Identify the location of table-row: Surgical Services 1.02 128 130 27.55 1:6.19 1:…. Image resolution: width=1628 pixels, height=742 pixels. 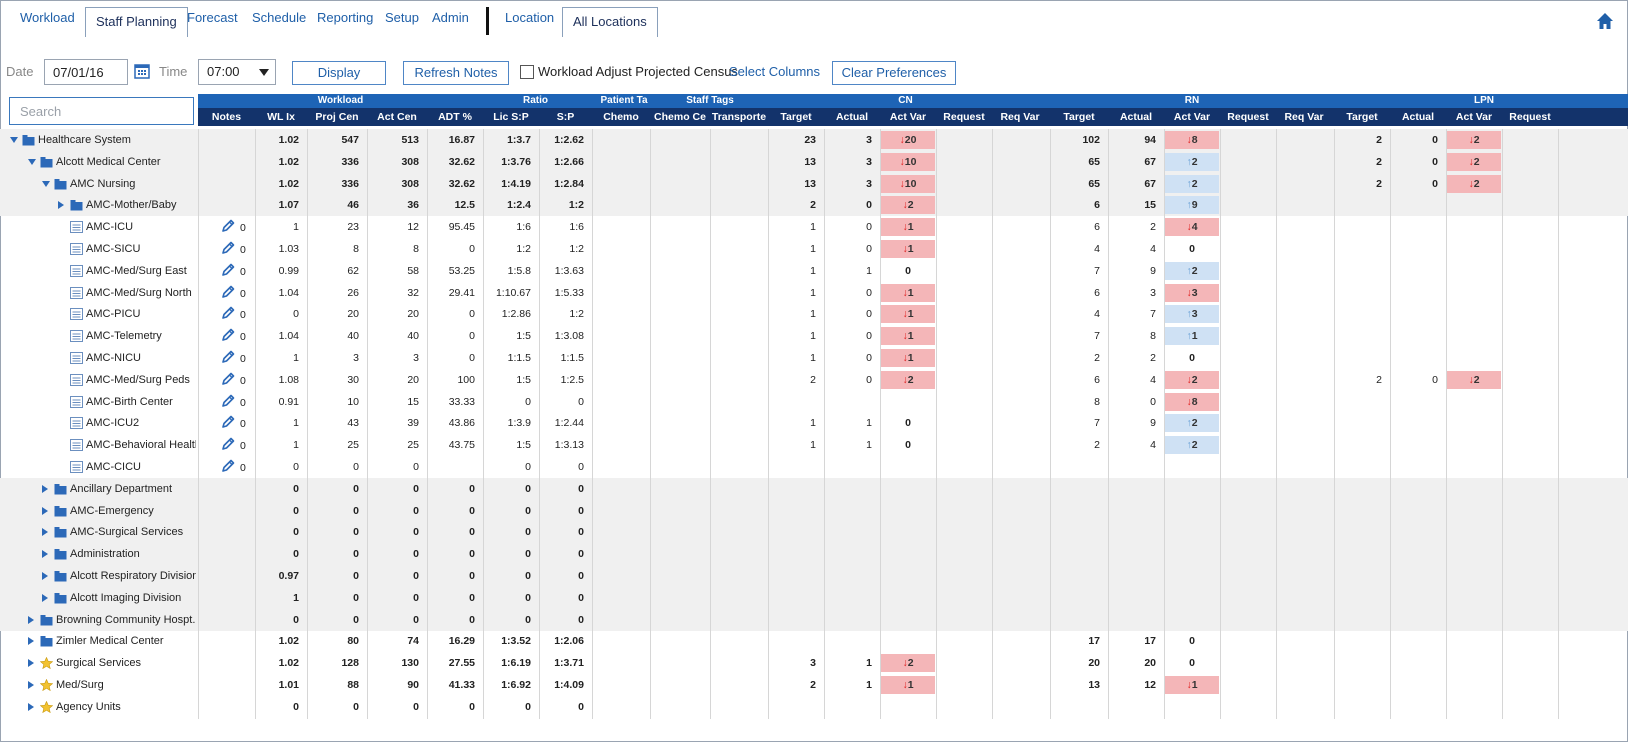
(814, 663).